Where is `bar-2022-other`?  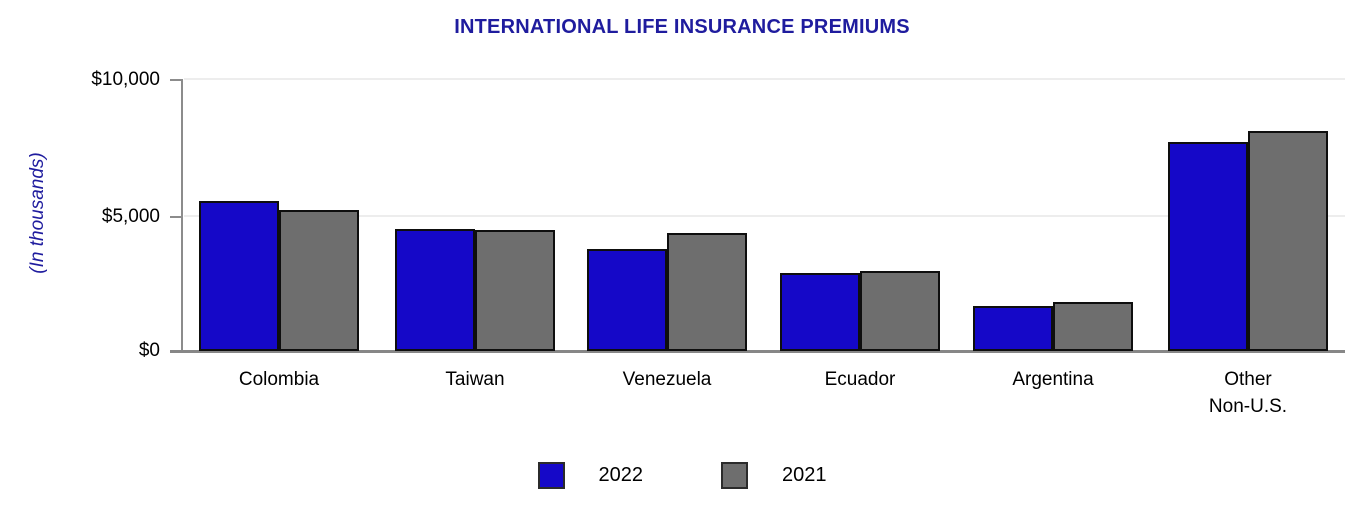
bar-2022-other is located at coordinates (1208, 246).